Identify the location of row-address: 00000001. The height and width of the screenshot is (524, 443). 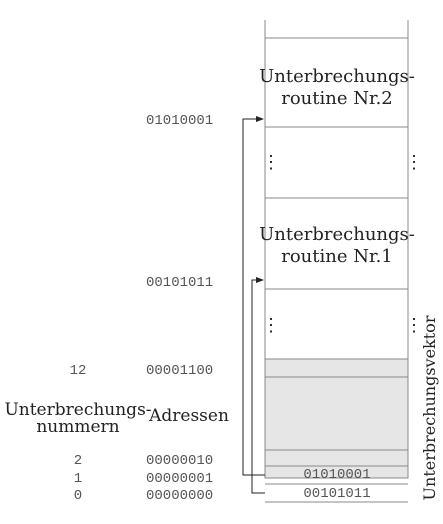
(179, 479).